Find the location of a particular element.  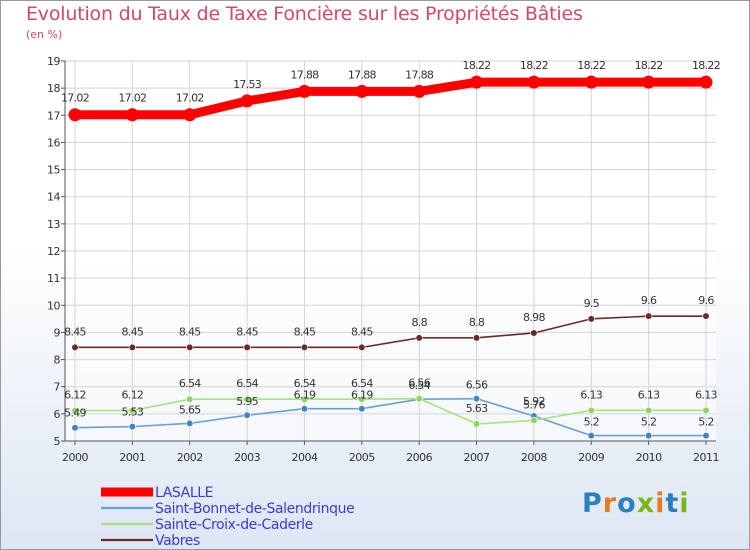

data-label: 5.63 is located at coordinates (477, 408).